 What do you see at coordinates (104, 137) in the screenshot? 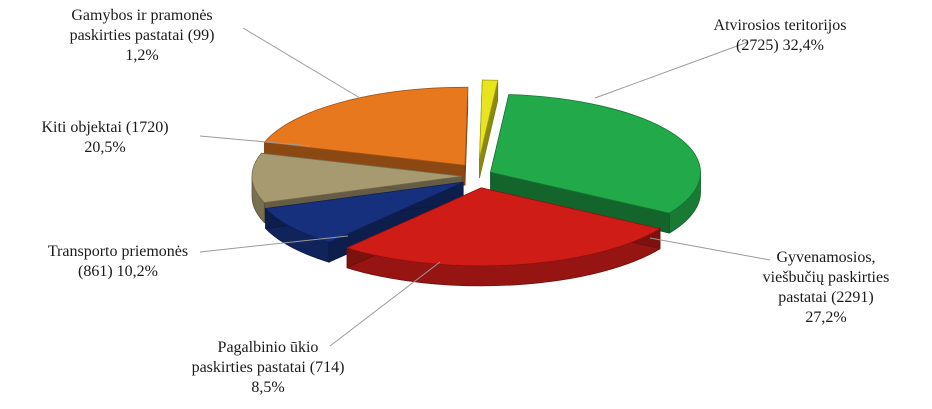
I see `slice-label: Kiti objektai (1720) 20,5%` at bounding box center [104, 137].